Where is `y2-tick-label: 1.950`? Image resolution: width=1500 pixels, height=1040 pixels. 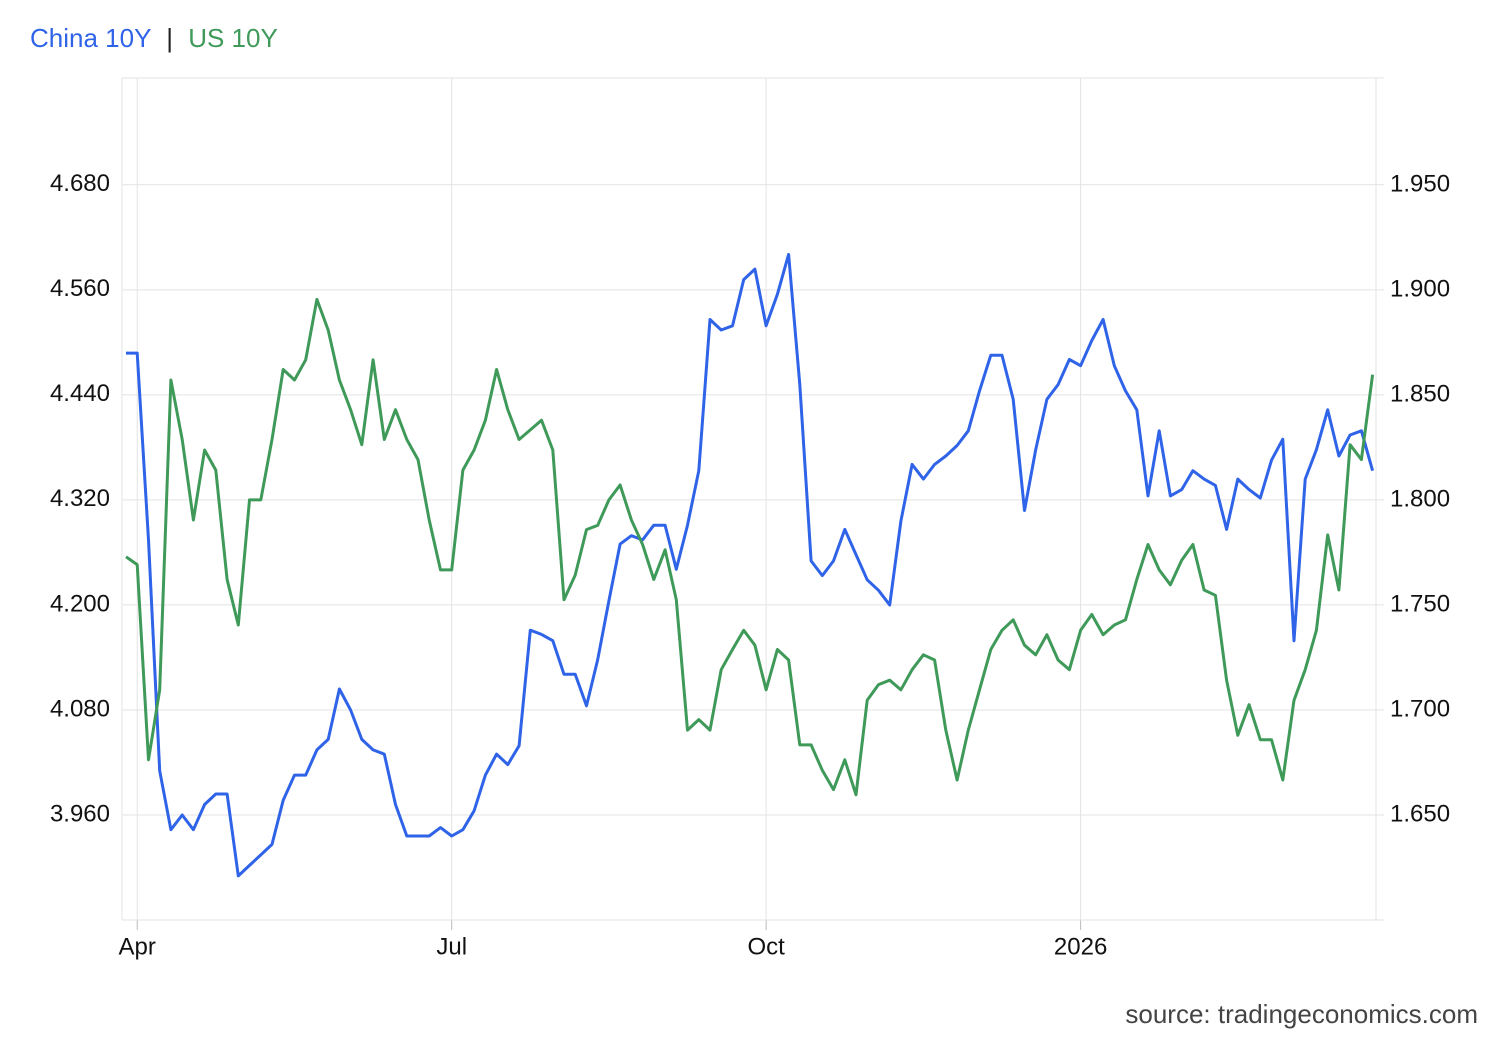 y2-tick-label: 1.950 is located at coordinates (1420, 183).